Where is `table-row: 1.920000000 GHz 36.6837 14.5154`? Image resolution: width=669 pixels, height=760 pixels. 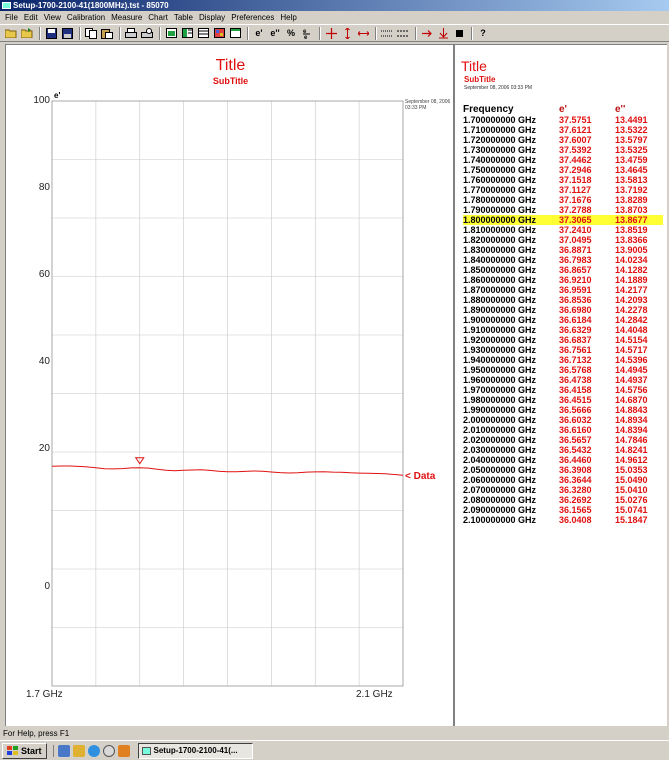
table-row: 1.920000000 GHz 36.6837 14.5154 is located at coordinates (563, 340).